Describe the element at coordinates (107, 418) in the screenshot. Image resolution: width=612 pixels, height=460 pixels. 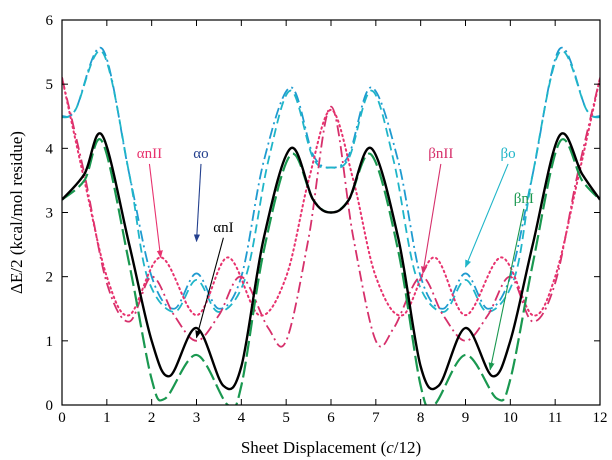
I see `x-tick-label: 1` at that location.